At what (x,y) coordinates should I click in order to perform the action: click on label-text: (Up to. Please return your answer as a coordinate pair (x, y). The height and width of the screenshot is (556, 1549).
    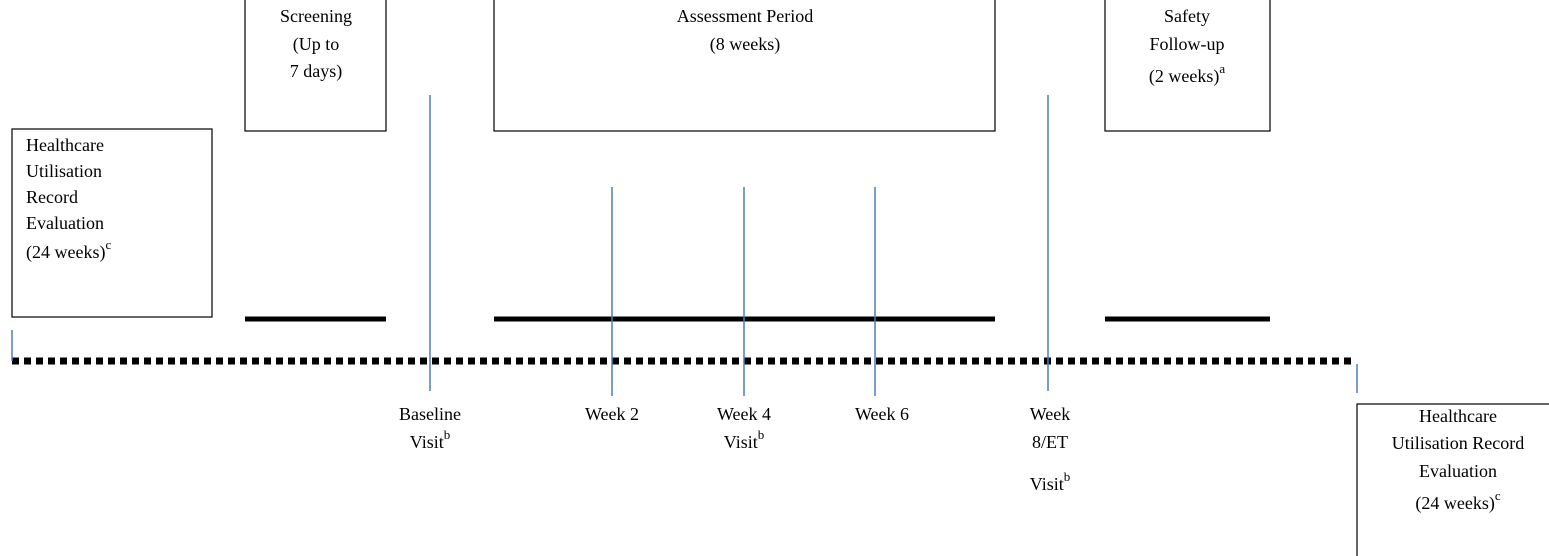
    Looking at the image, I should click on (316, 44).